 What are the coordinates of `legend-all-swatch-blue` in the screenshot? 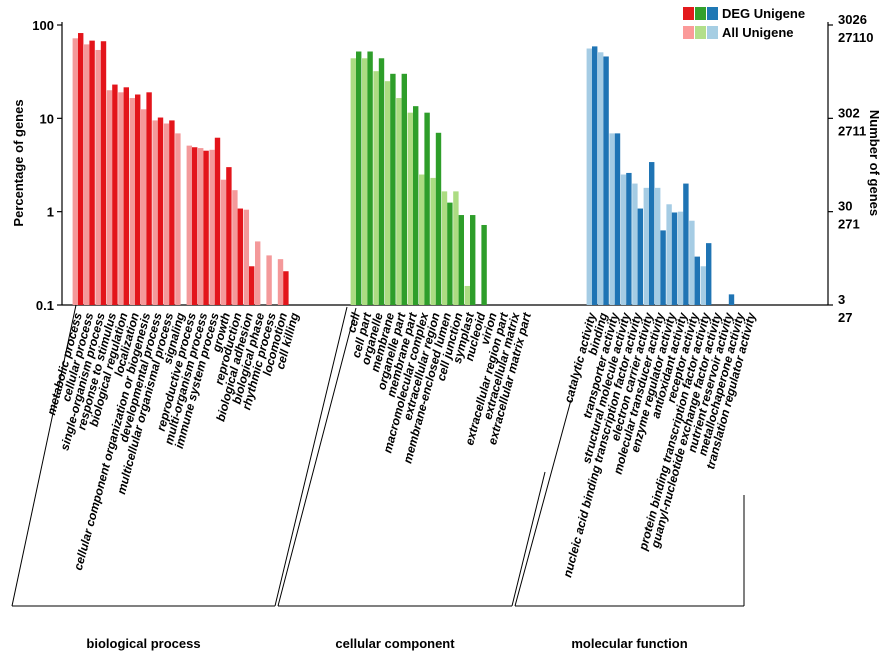 It's located at (712, 32).